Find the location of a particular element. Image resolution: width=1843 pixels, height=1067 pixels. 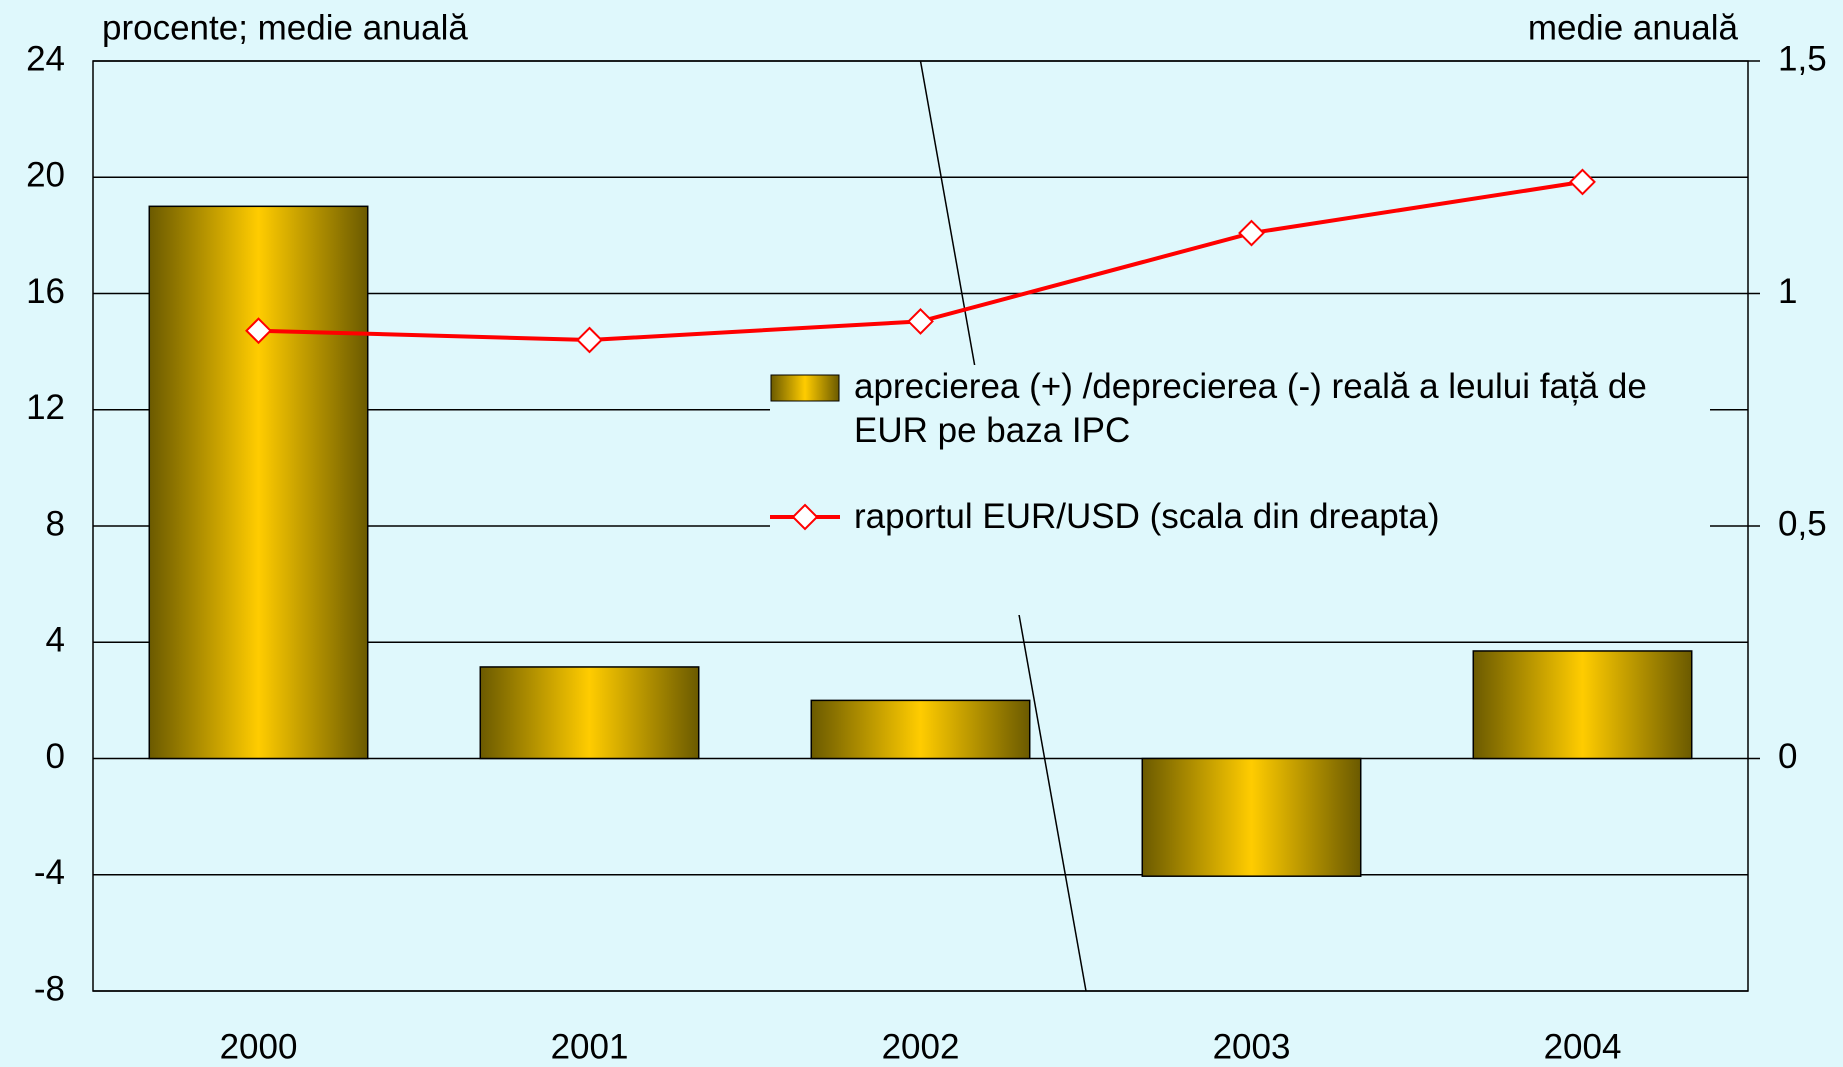

legend-item: raportul EUR/USD (scala din dreapta) is located at coordinates (1212, 517).